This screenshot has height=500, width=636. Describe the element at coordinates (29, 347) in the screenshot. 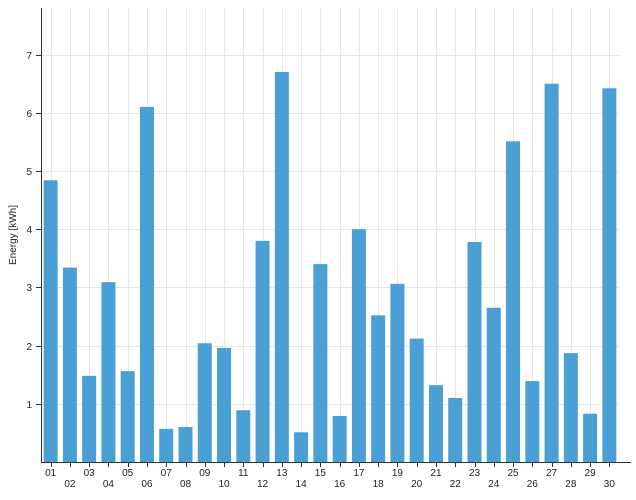

I see `y-tick-label: 2` at that location.